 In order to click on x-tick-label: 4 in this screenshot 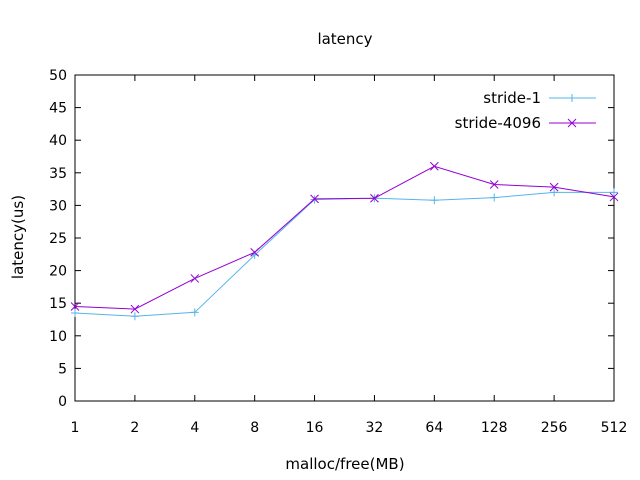, I will do `click(194, 428)`.